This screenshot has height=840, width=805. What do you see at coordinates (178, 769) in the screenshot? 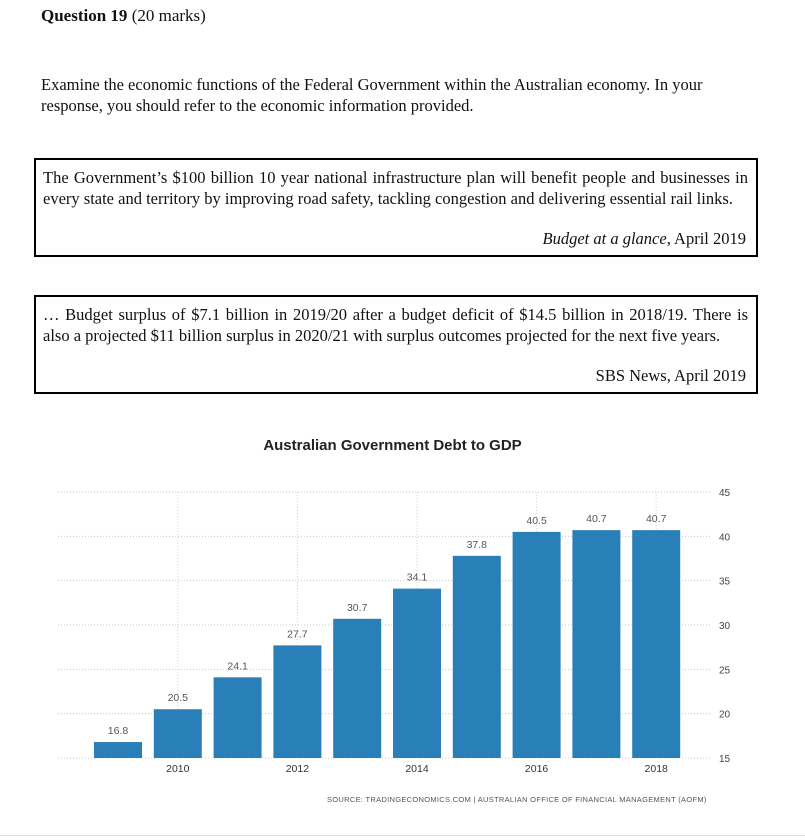
I see `x-tick-label: 2010` at bounding box center [178, 769].